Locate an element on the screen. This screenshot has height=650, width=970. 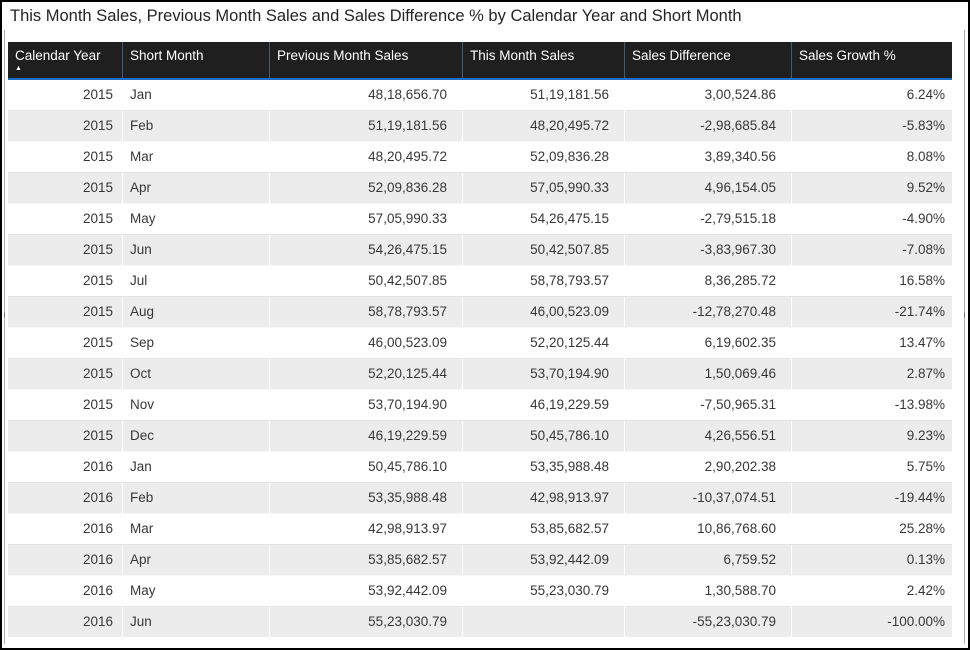
sort-ascending-icon: ▲ is located at coordinates (18, 68).